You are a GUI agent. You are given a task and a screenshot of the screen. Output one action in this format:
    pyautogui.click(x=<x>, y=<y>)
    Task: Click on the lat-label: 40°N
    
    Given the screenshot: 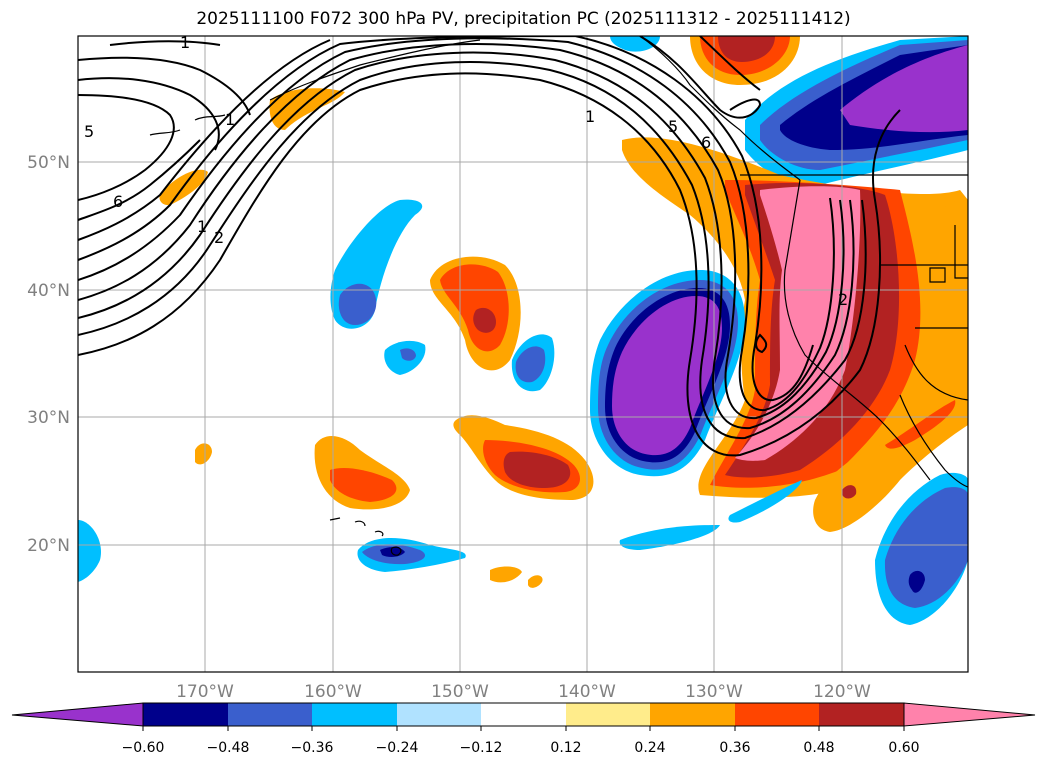 What is the action you would take?
    pyautogui.click(x=48, y=291)
    